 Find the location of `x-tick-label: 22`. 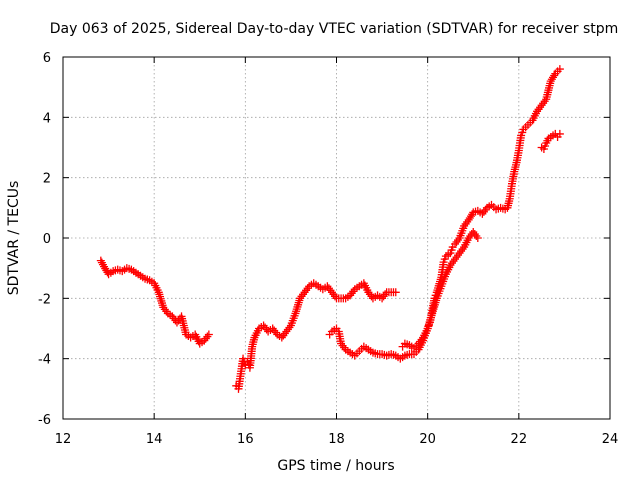

x-tick-label: 22 is located at coordinates (519, 439).